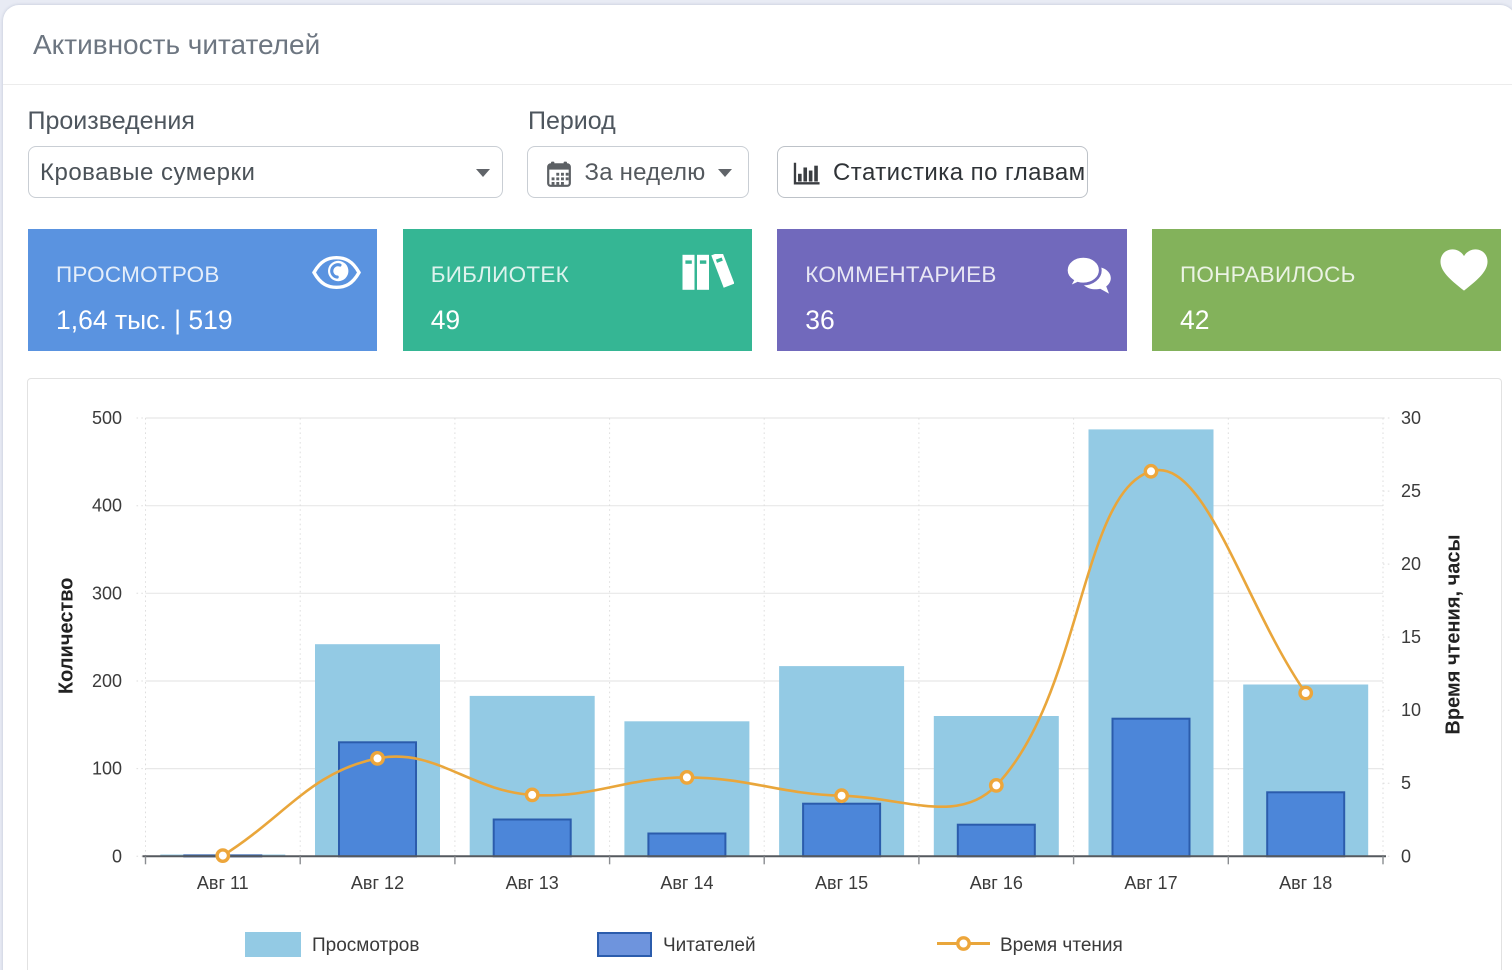 The width and height of the screenshot is (1512, 970). I want to click on svg-text: 25, so click(1411, 491).